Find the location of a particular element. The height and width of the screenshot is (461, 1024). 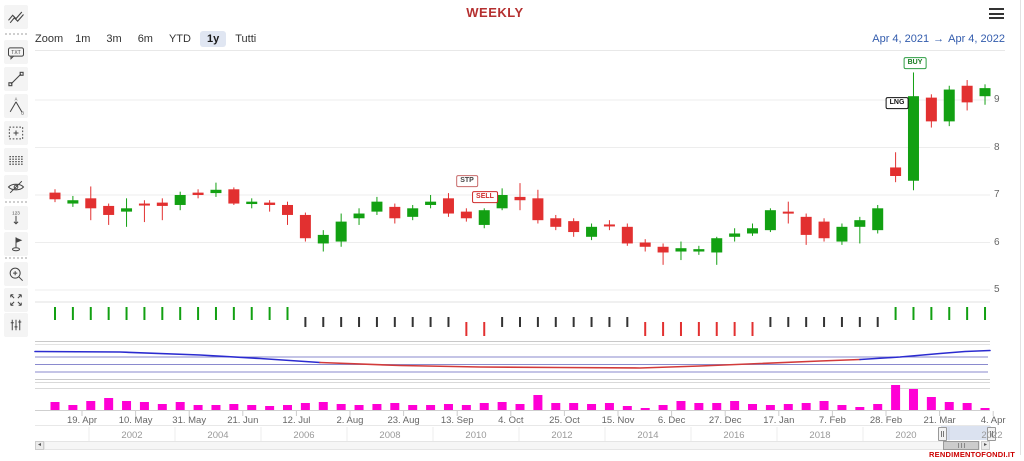

menu-icon is located at coordinates (996, 13).